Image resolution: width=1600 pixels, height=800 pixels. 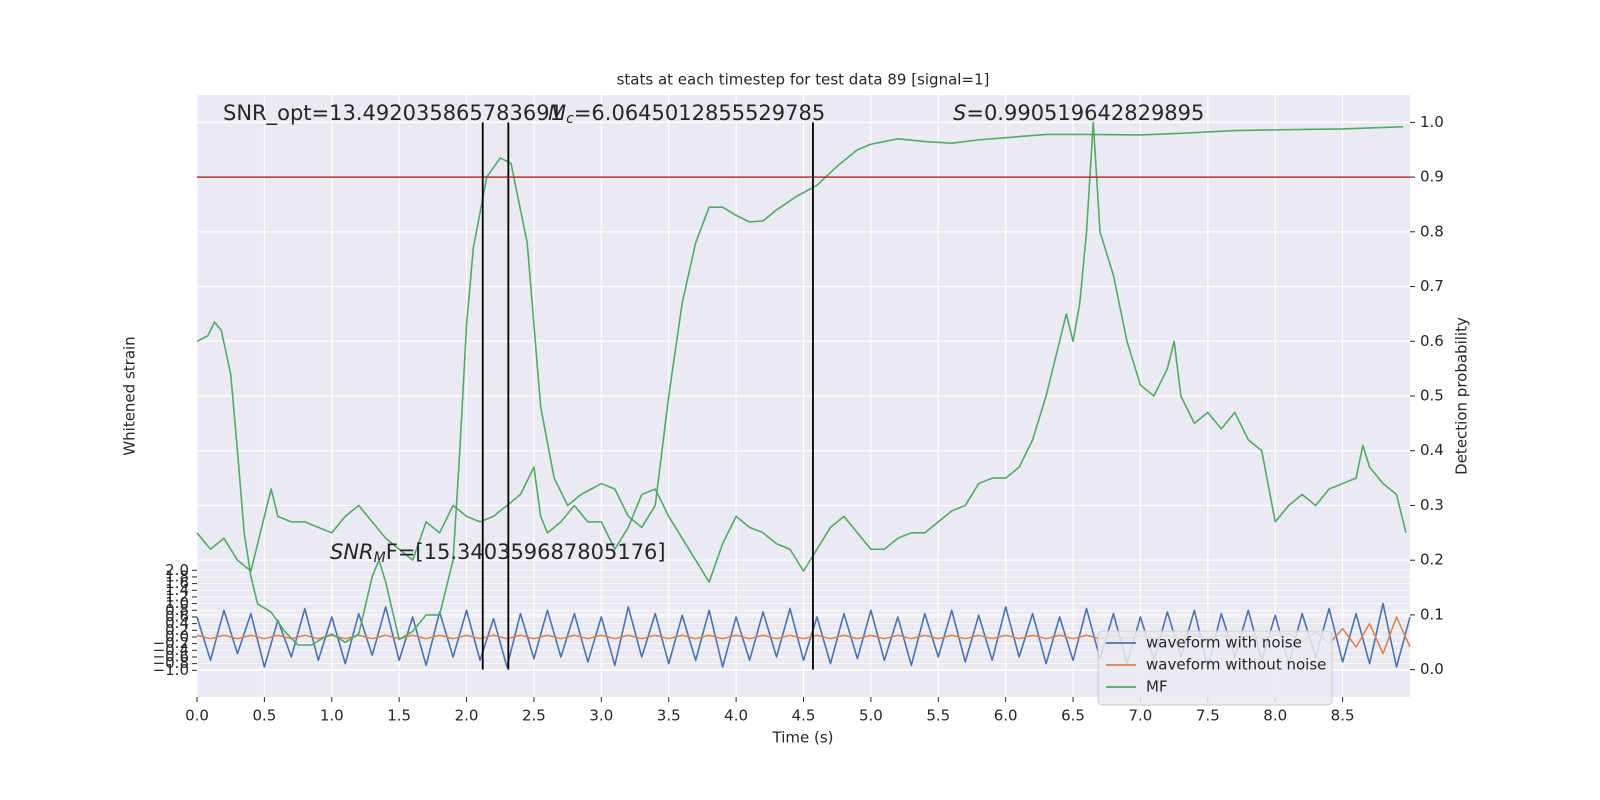 I want to click on x-tick-label: 4.0, so click(x=736, y=716).